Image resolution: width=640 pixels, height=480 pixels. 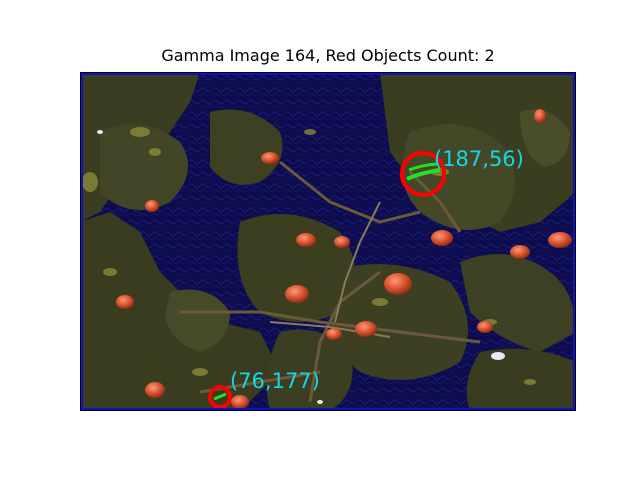 What do you see at coordinates (275, 381) in the screenshot?
I see `detection-coordinate-label: (76,177)` at bounding box center [275, 381].